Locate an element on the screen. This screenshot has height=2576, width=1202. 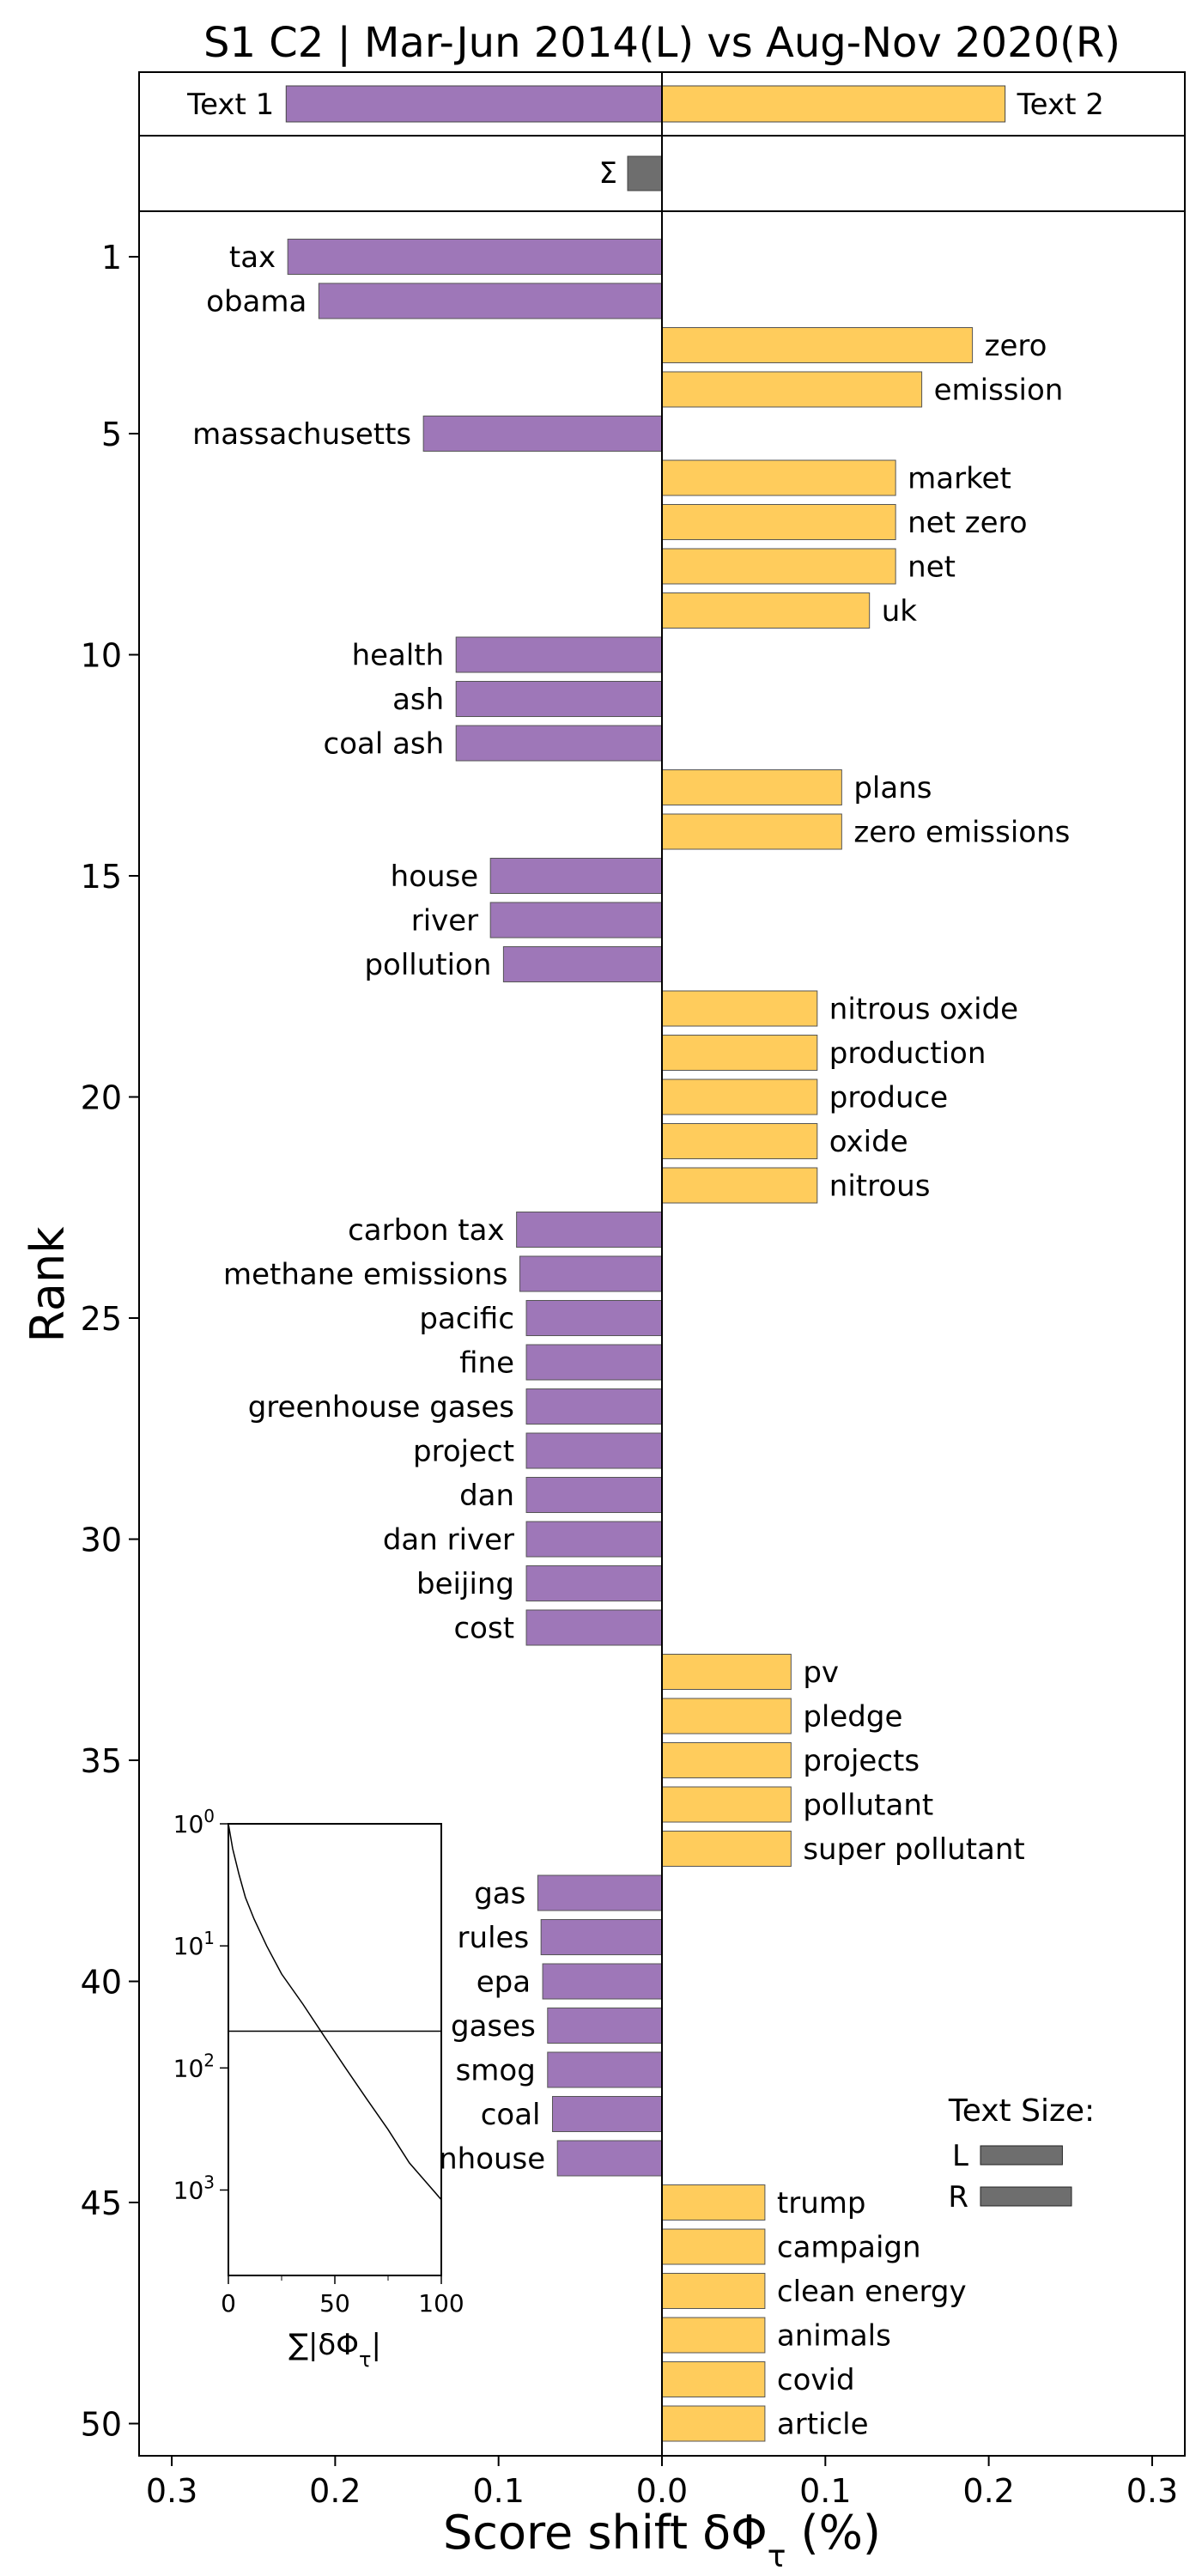
word-label-6: market is located at coordinates (959, 479).